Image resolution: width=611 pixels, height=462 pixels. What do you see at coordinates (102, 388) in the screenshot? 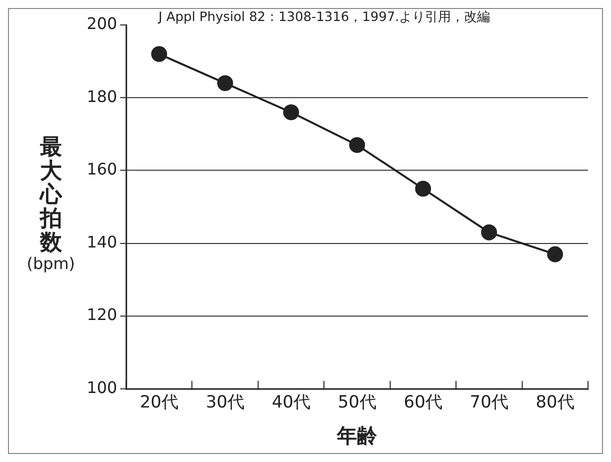
I see `y-tick-label: 100` at bounding box center [102, 388].